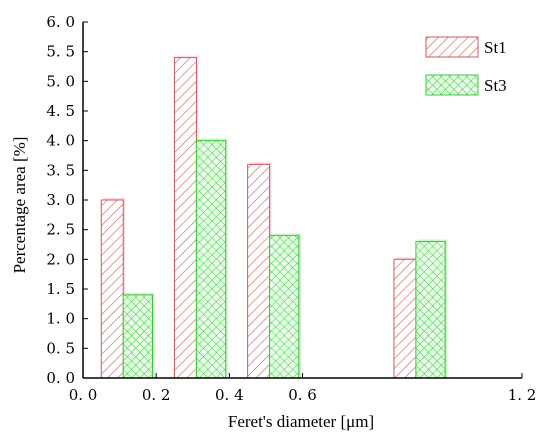  Describe the element at coordinates (60, 348) in the screenshot. I see `y-tick-label: 0. 5` at that location.